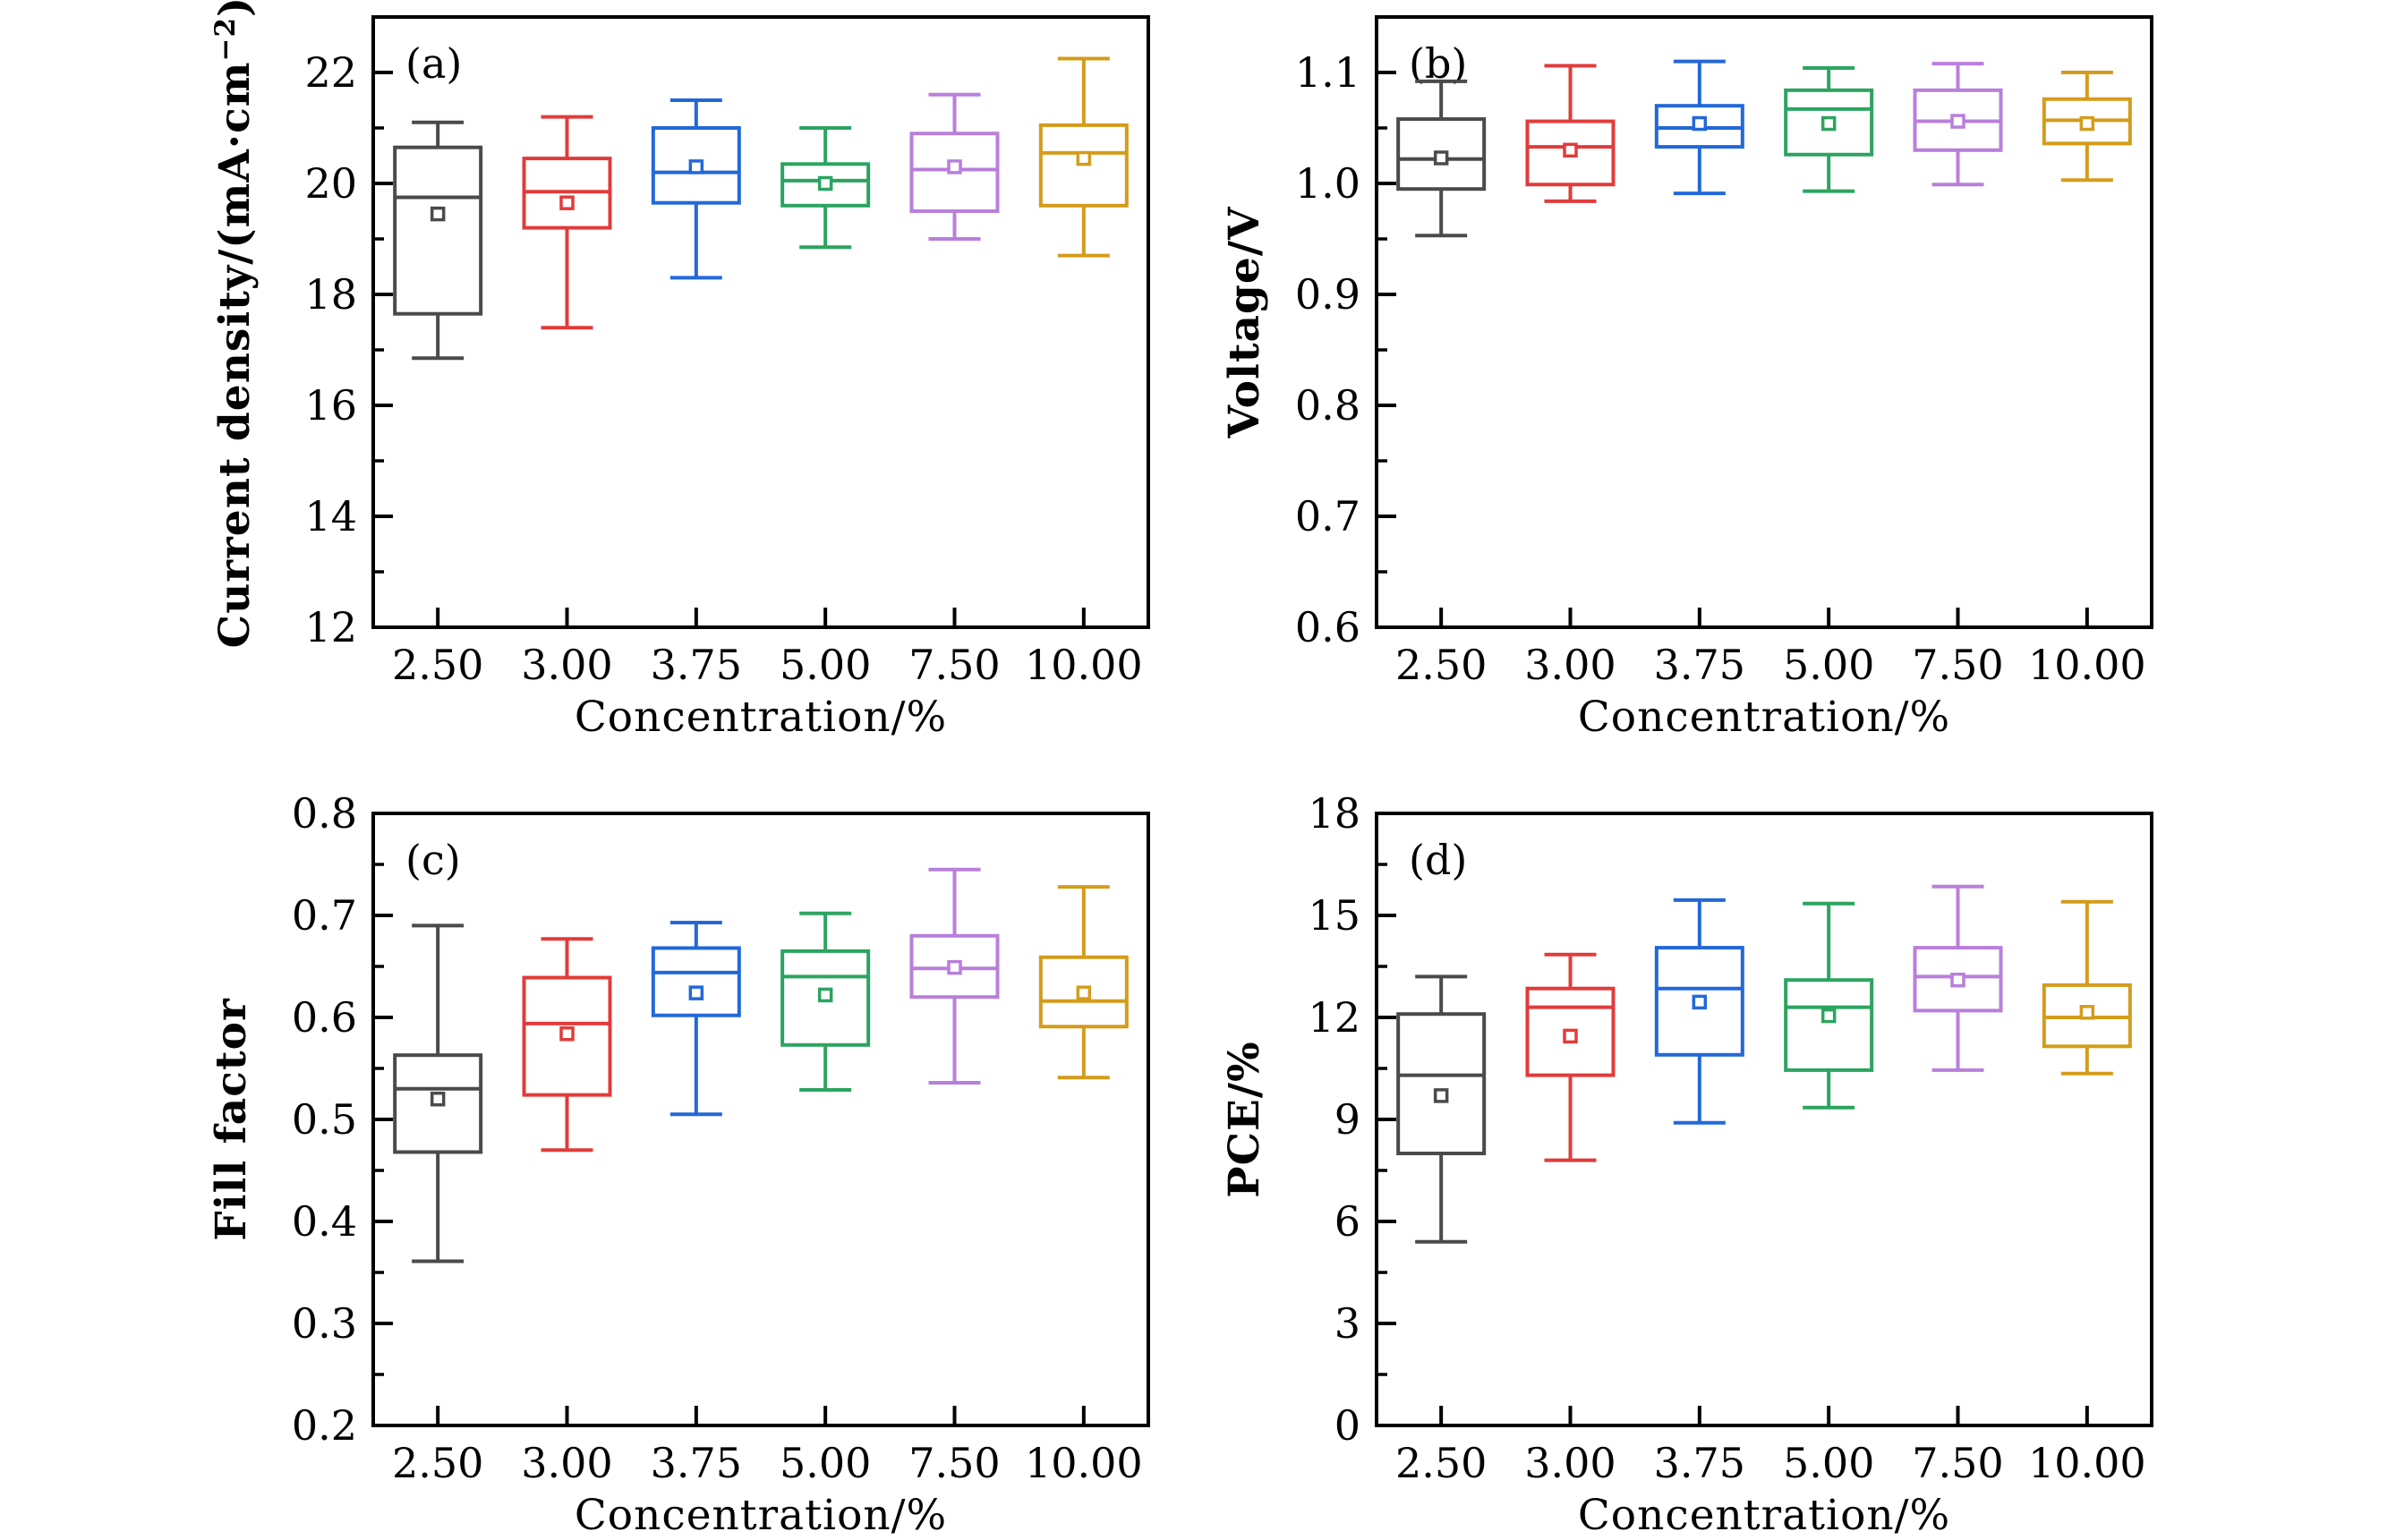 The height and width of the screenshot is (1540, 2396). I want to click on box-d-3.75, so click(1699, 1011).